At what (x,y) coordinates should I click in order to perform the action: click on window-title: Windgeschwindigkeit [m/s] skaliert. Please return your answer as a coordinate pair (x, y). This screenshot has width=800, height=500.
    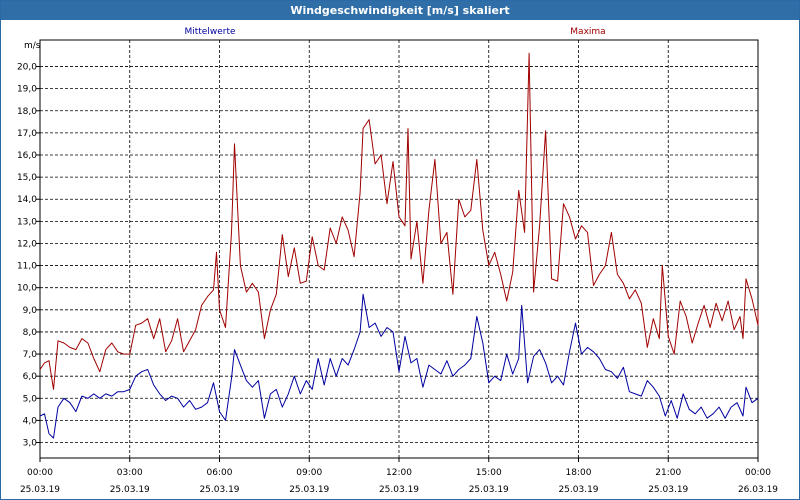
    Looking at the image, I should click on (400, 10).